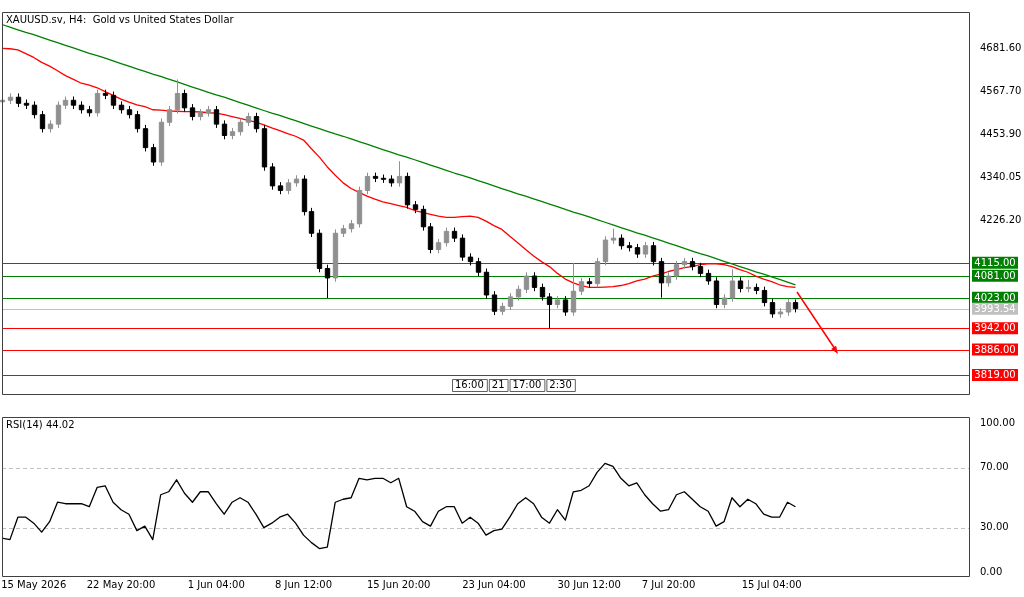 The width and height of the screenshot is (1024, 597). Describe the element at coordinates (994, 467) in the screenshot. I see `y-tick-label: 70.00` at that location.